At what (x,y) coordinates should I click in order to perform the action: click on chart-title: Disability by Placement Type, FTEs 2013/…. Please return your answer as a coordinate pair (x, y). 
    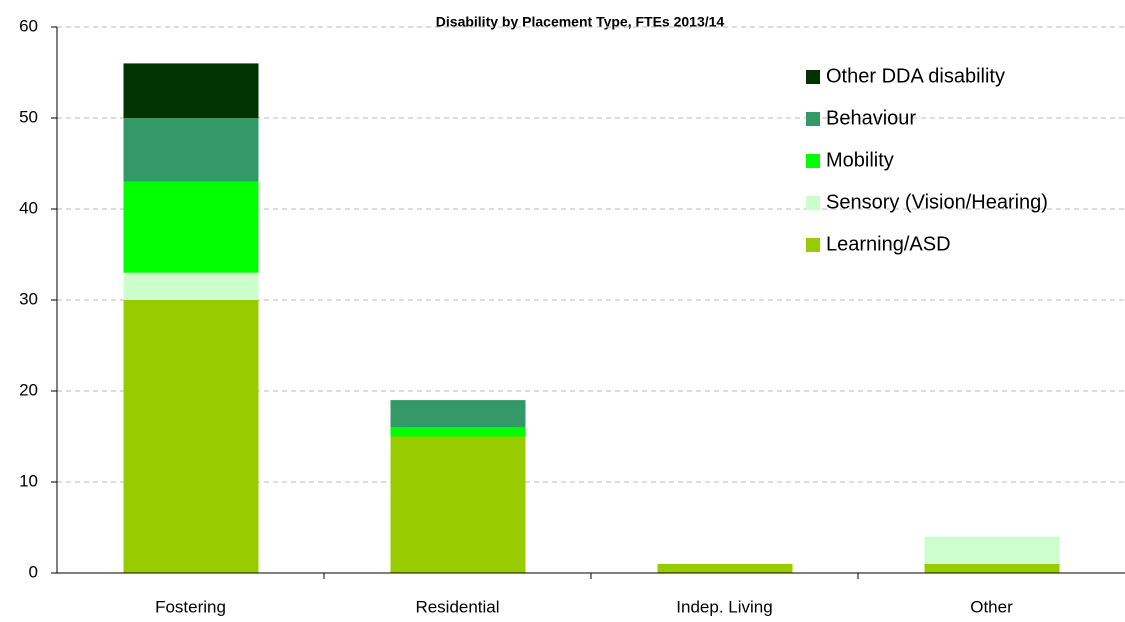
    Looking at the image, I should click on (580, 22).